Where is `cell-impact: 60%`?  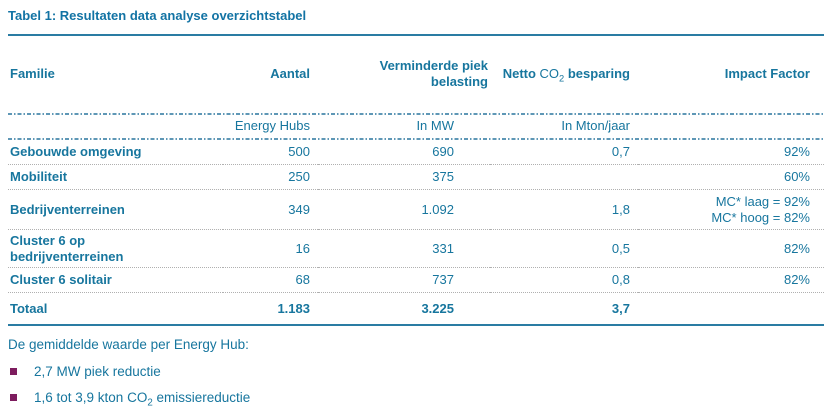 cell-impact: 60% is located at coordinates (731, 177).